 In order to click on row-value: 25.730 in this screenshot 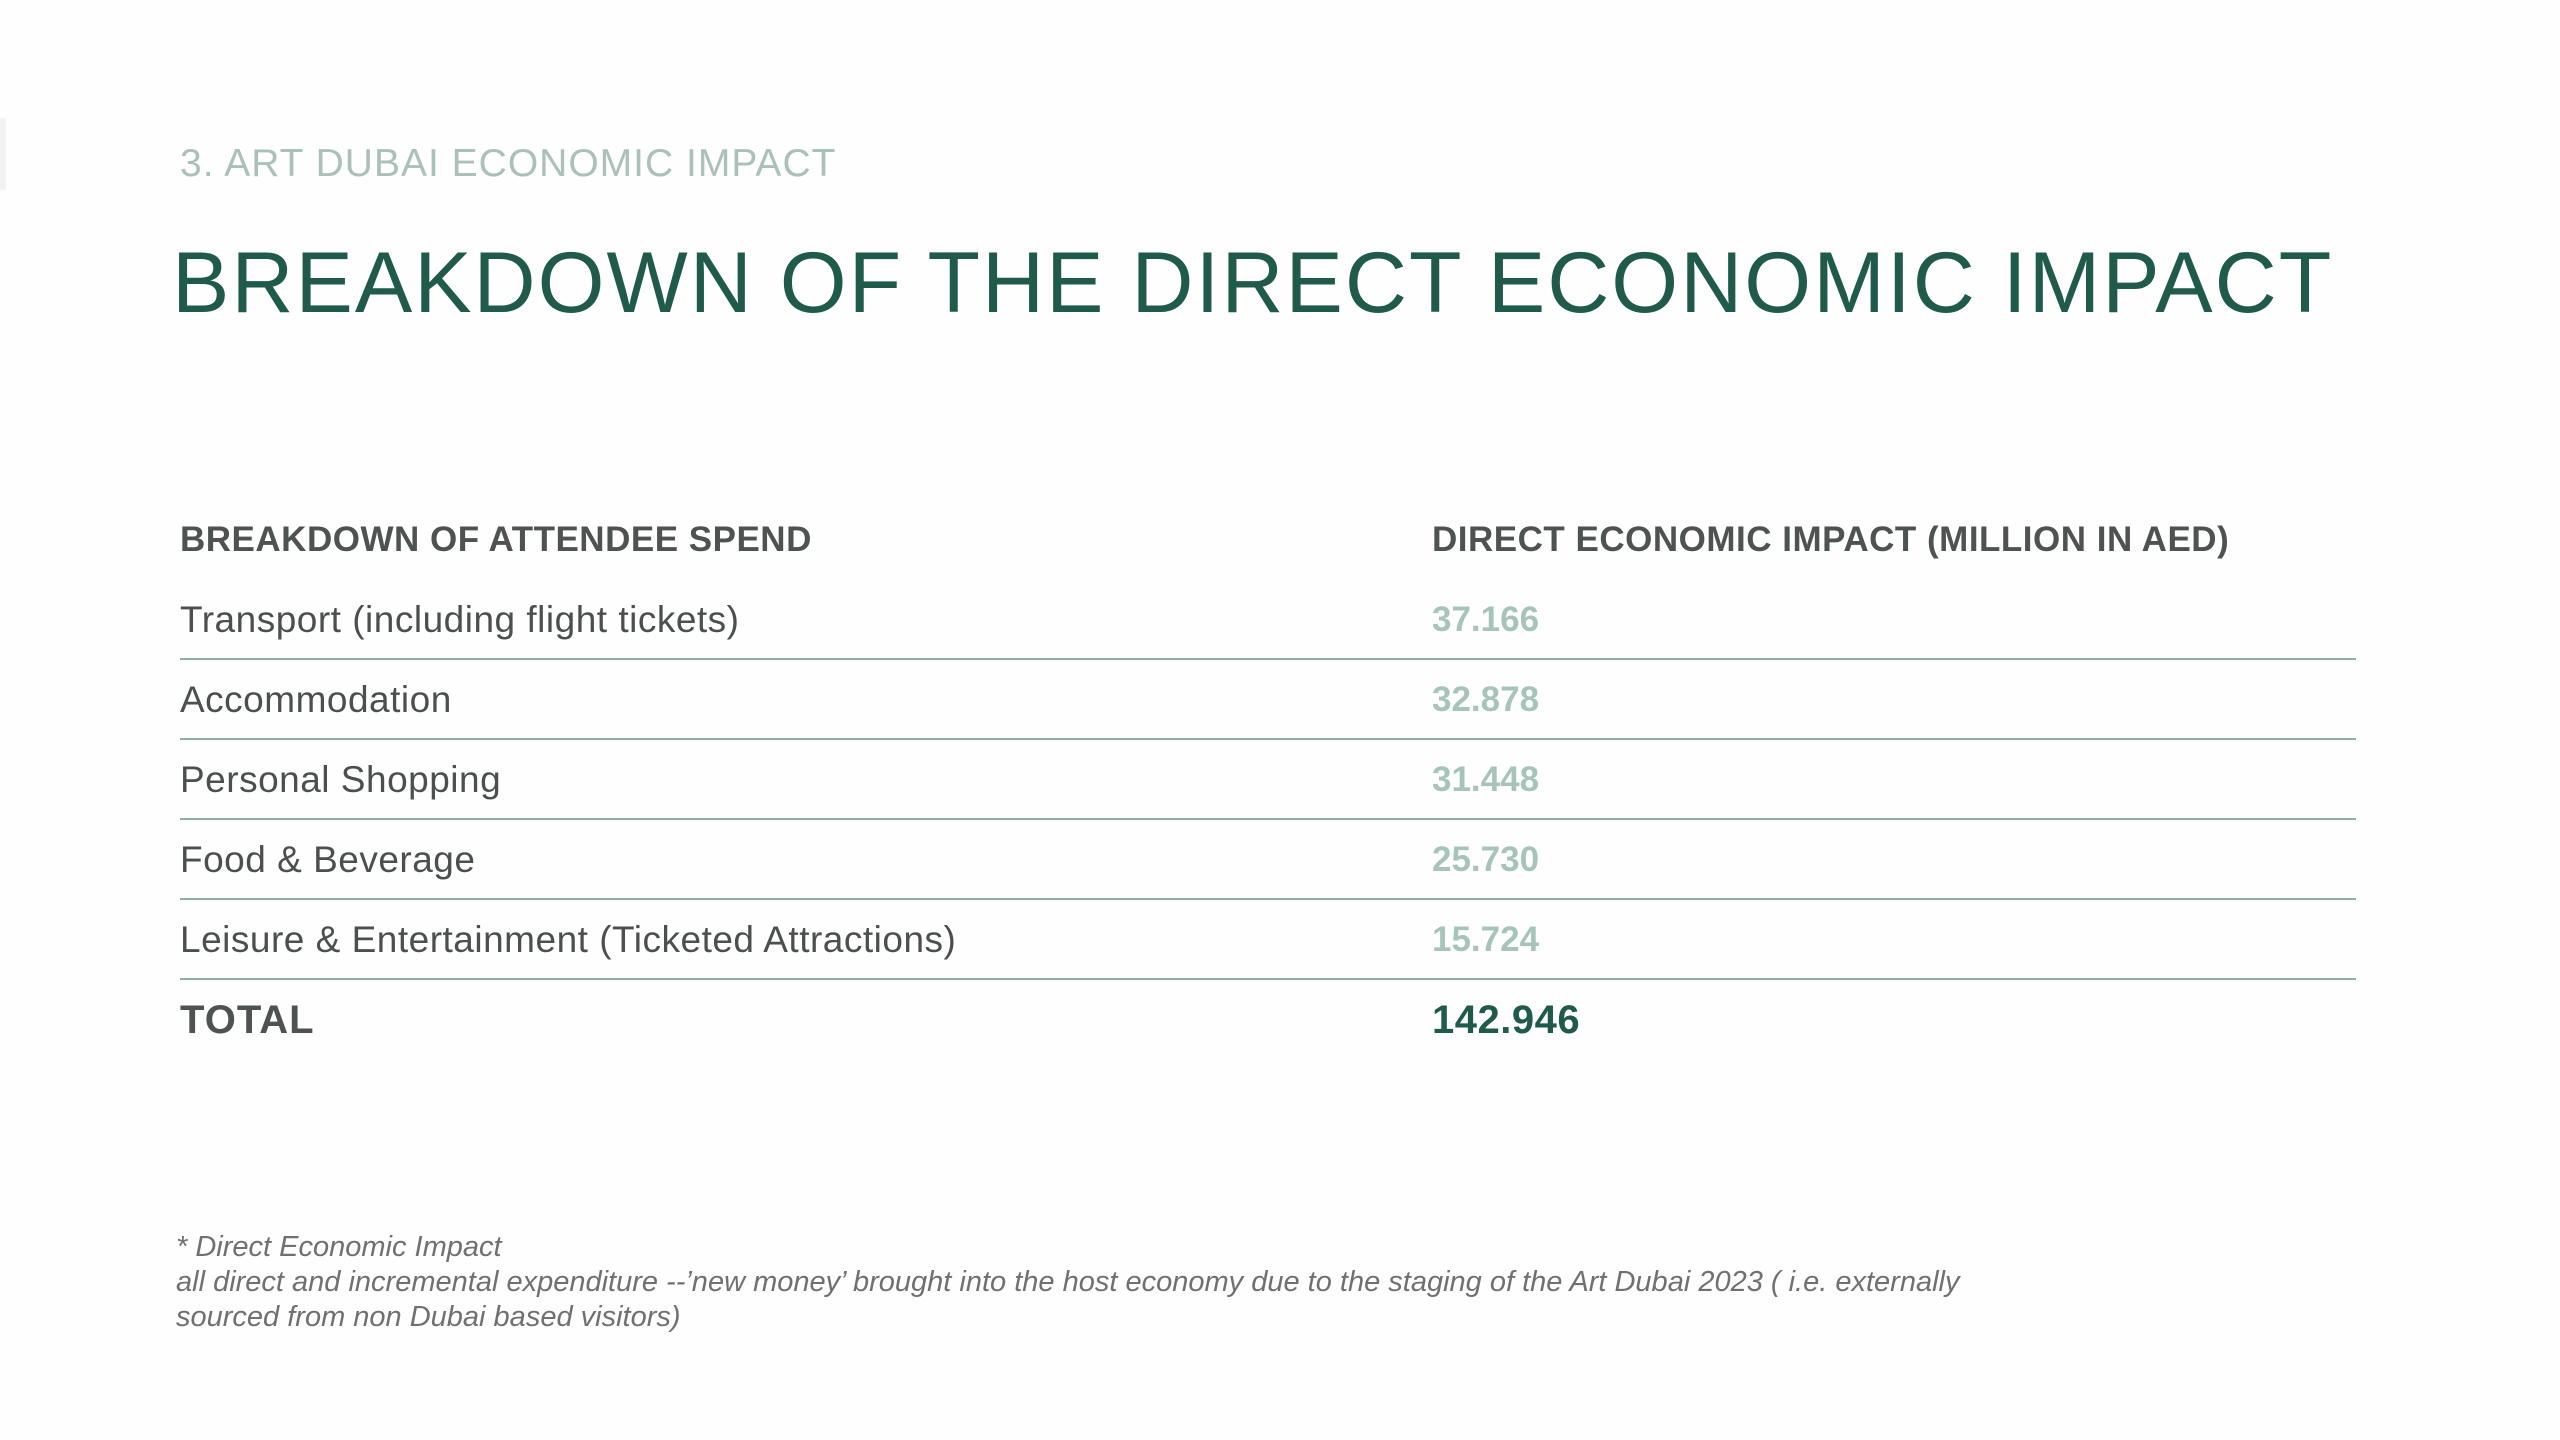, I will do `click(1486, 859)`.